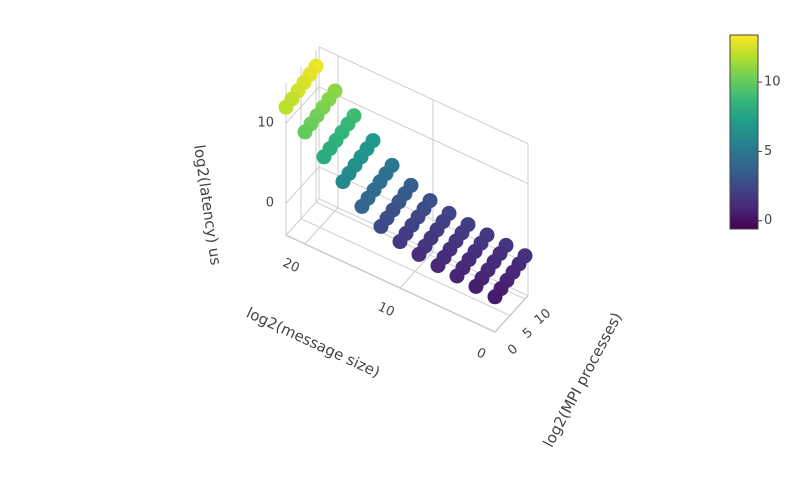 The height and width of the screenshot is (494, 800). What do you see at coordinates (207, 205) in the screenshot?
I see `z-axis-title: log2(latency) us` at bounding box center [207, 205].